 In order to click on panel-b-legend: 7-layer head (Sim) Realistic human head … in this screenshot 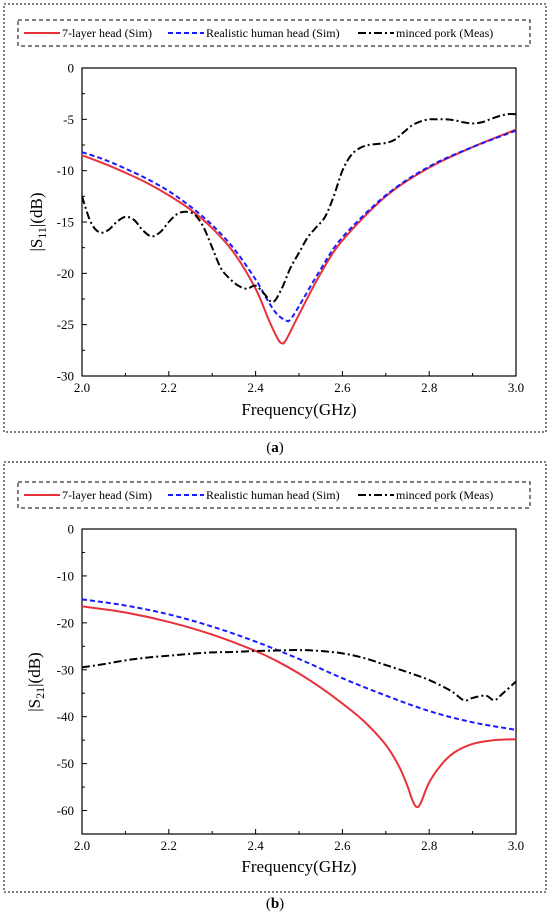, I will do `click(258, 495)`.